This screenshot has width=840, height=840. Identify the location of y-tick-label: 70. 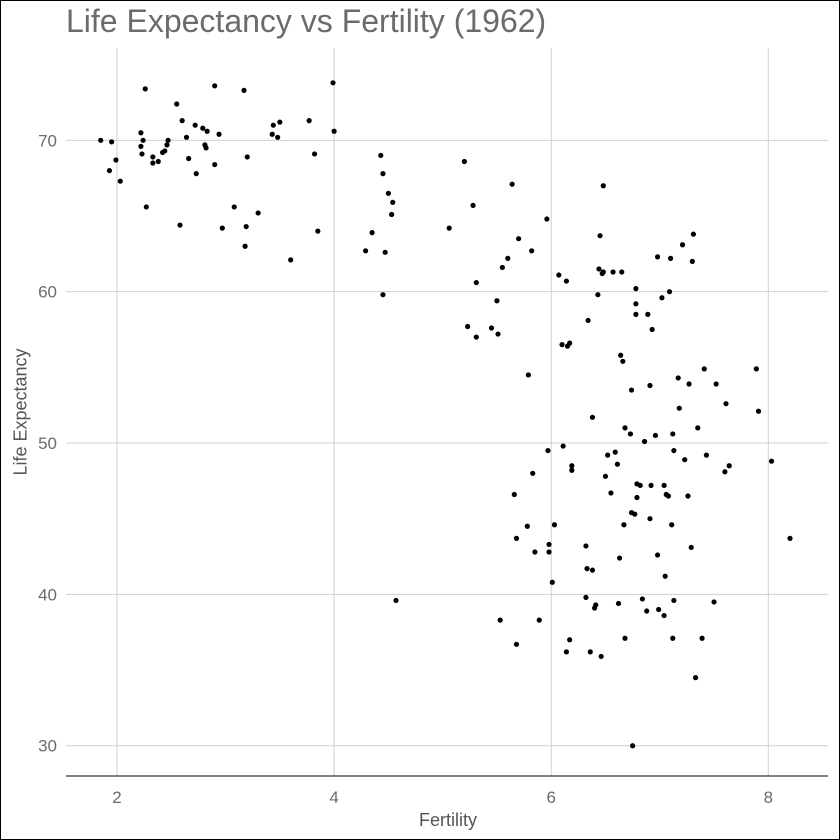
(47, 140).